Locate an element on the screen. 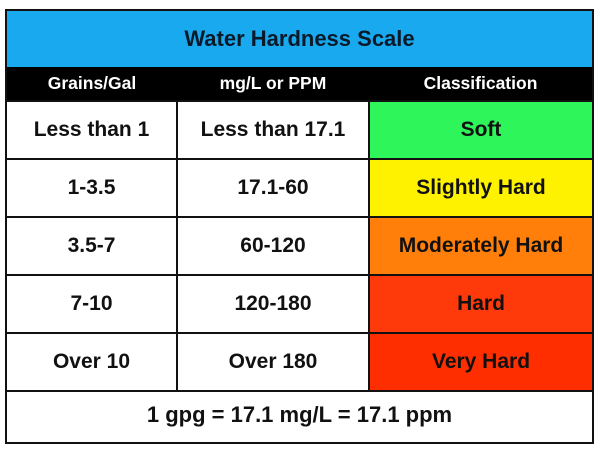  cell-grains: Less than 1 is located at coordinates (92, 130).